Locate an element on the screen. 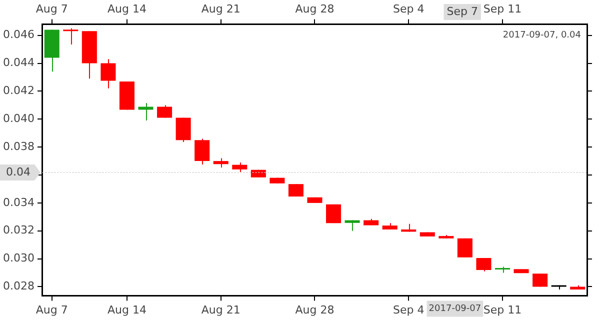 This screenshot has height=320, width=602. category-label: Sep 11 is located at coordinates (502, 9).